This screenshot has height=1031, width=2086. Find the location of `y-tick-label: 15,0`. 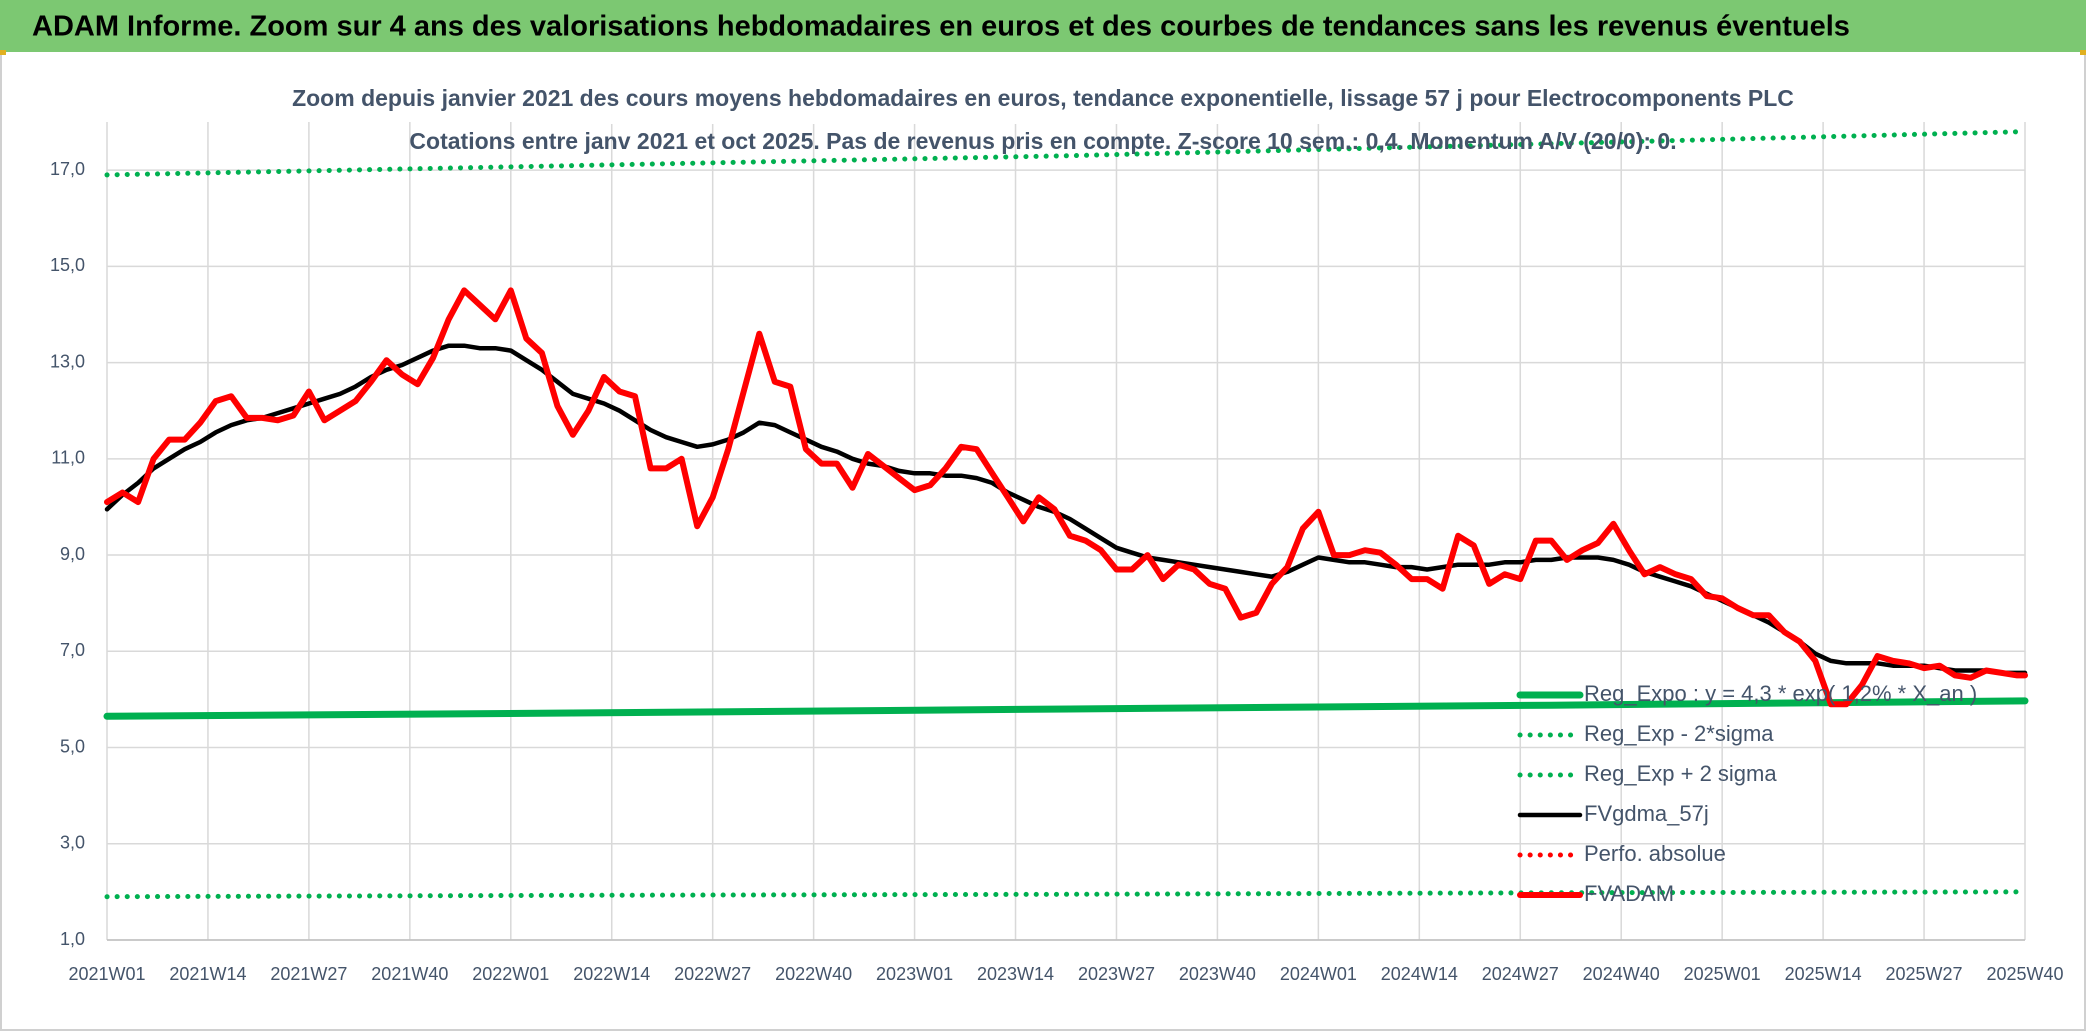

y-tick-label: 15,0 is located at coordinates (67, 265).